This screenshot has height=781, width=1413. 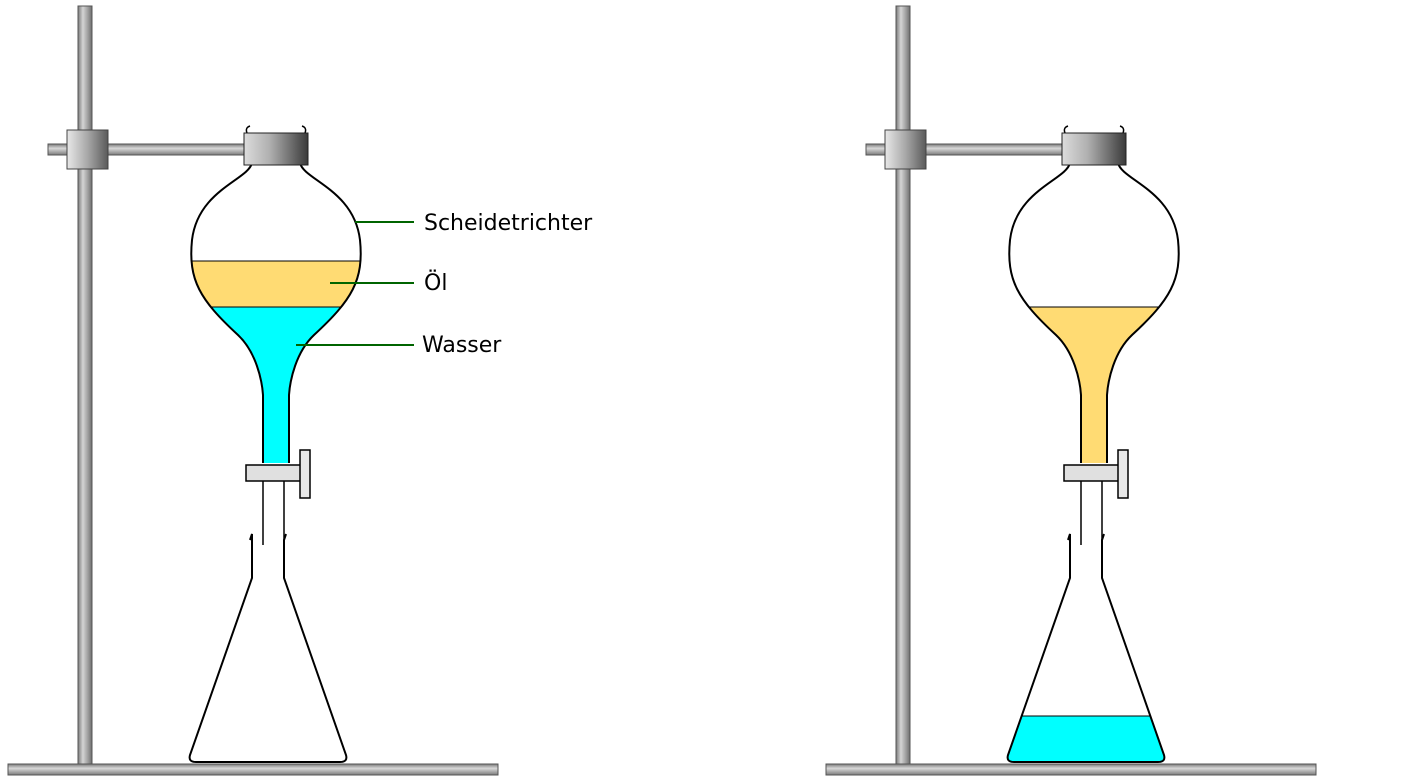 What do you see at coordinates (435, 283) in the screenshot?
I see `label-oil: Öl` at bounding box center [435, 283].